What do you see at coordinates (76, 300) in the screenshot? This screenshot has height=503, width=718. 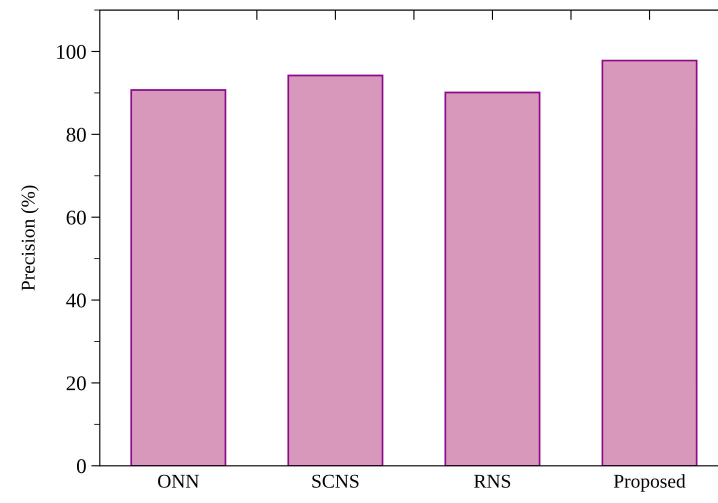 I see `y-tick-label: 40` at bounding box center [76, 300].